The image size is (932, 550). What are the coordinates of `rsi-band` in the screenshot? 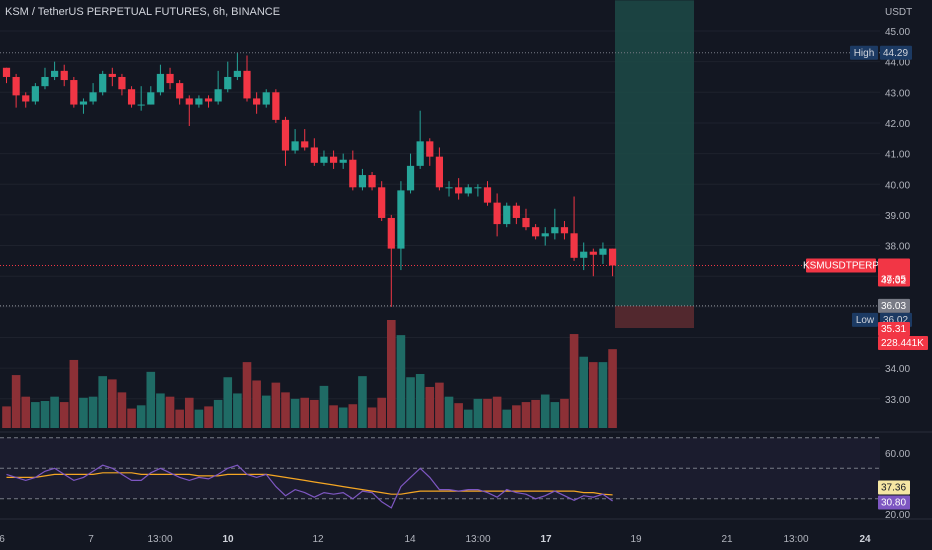 It's located at (440, 468).